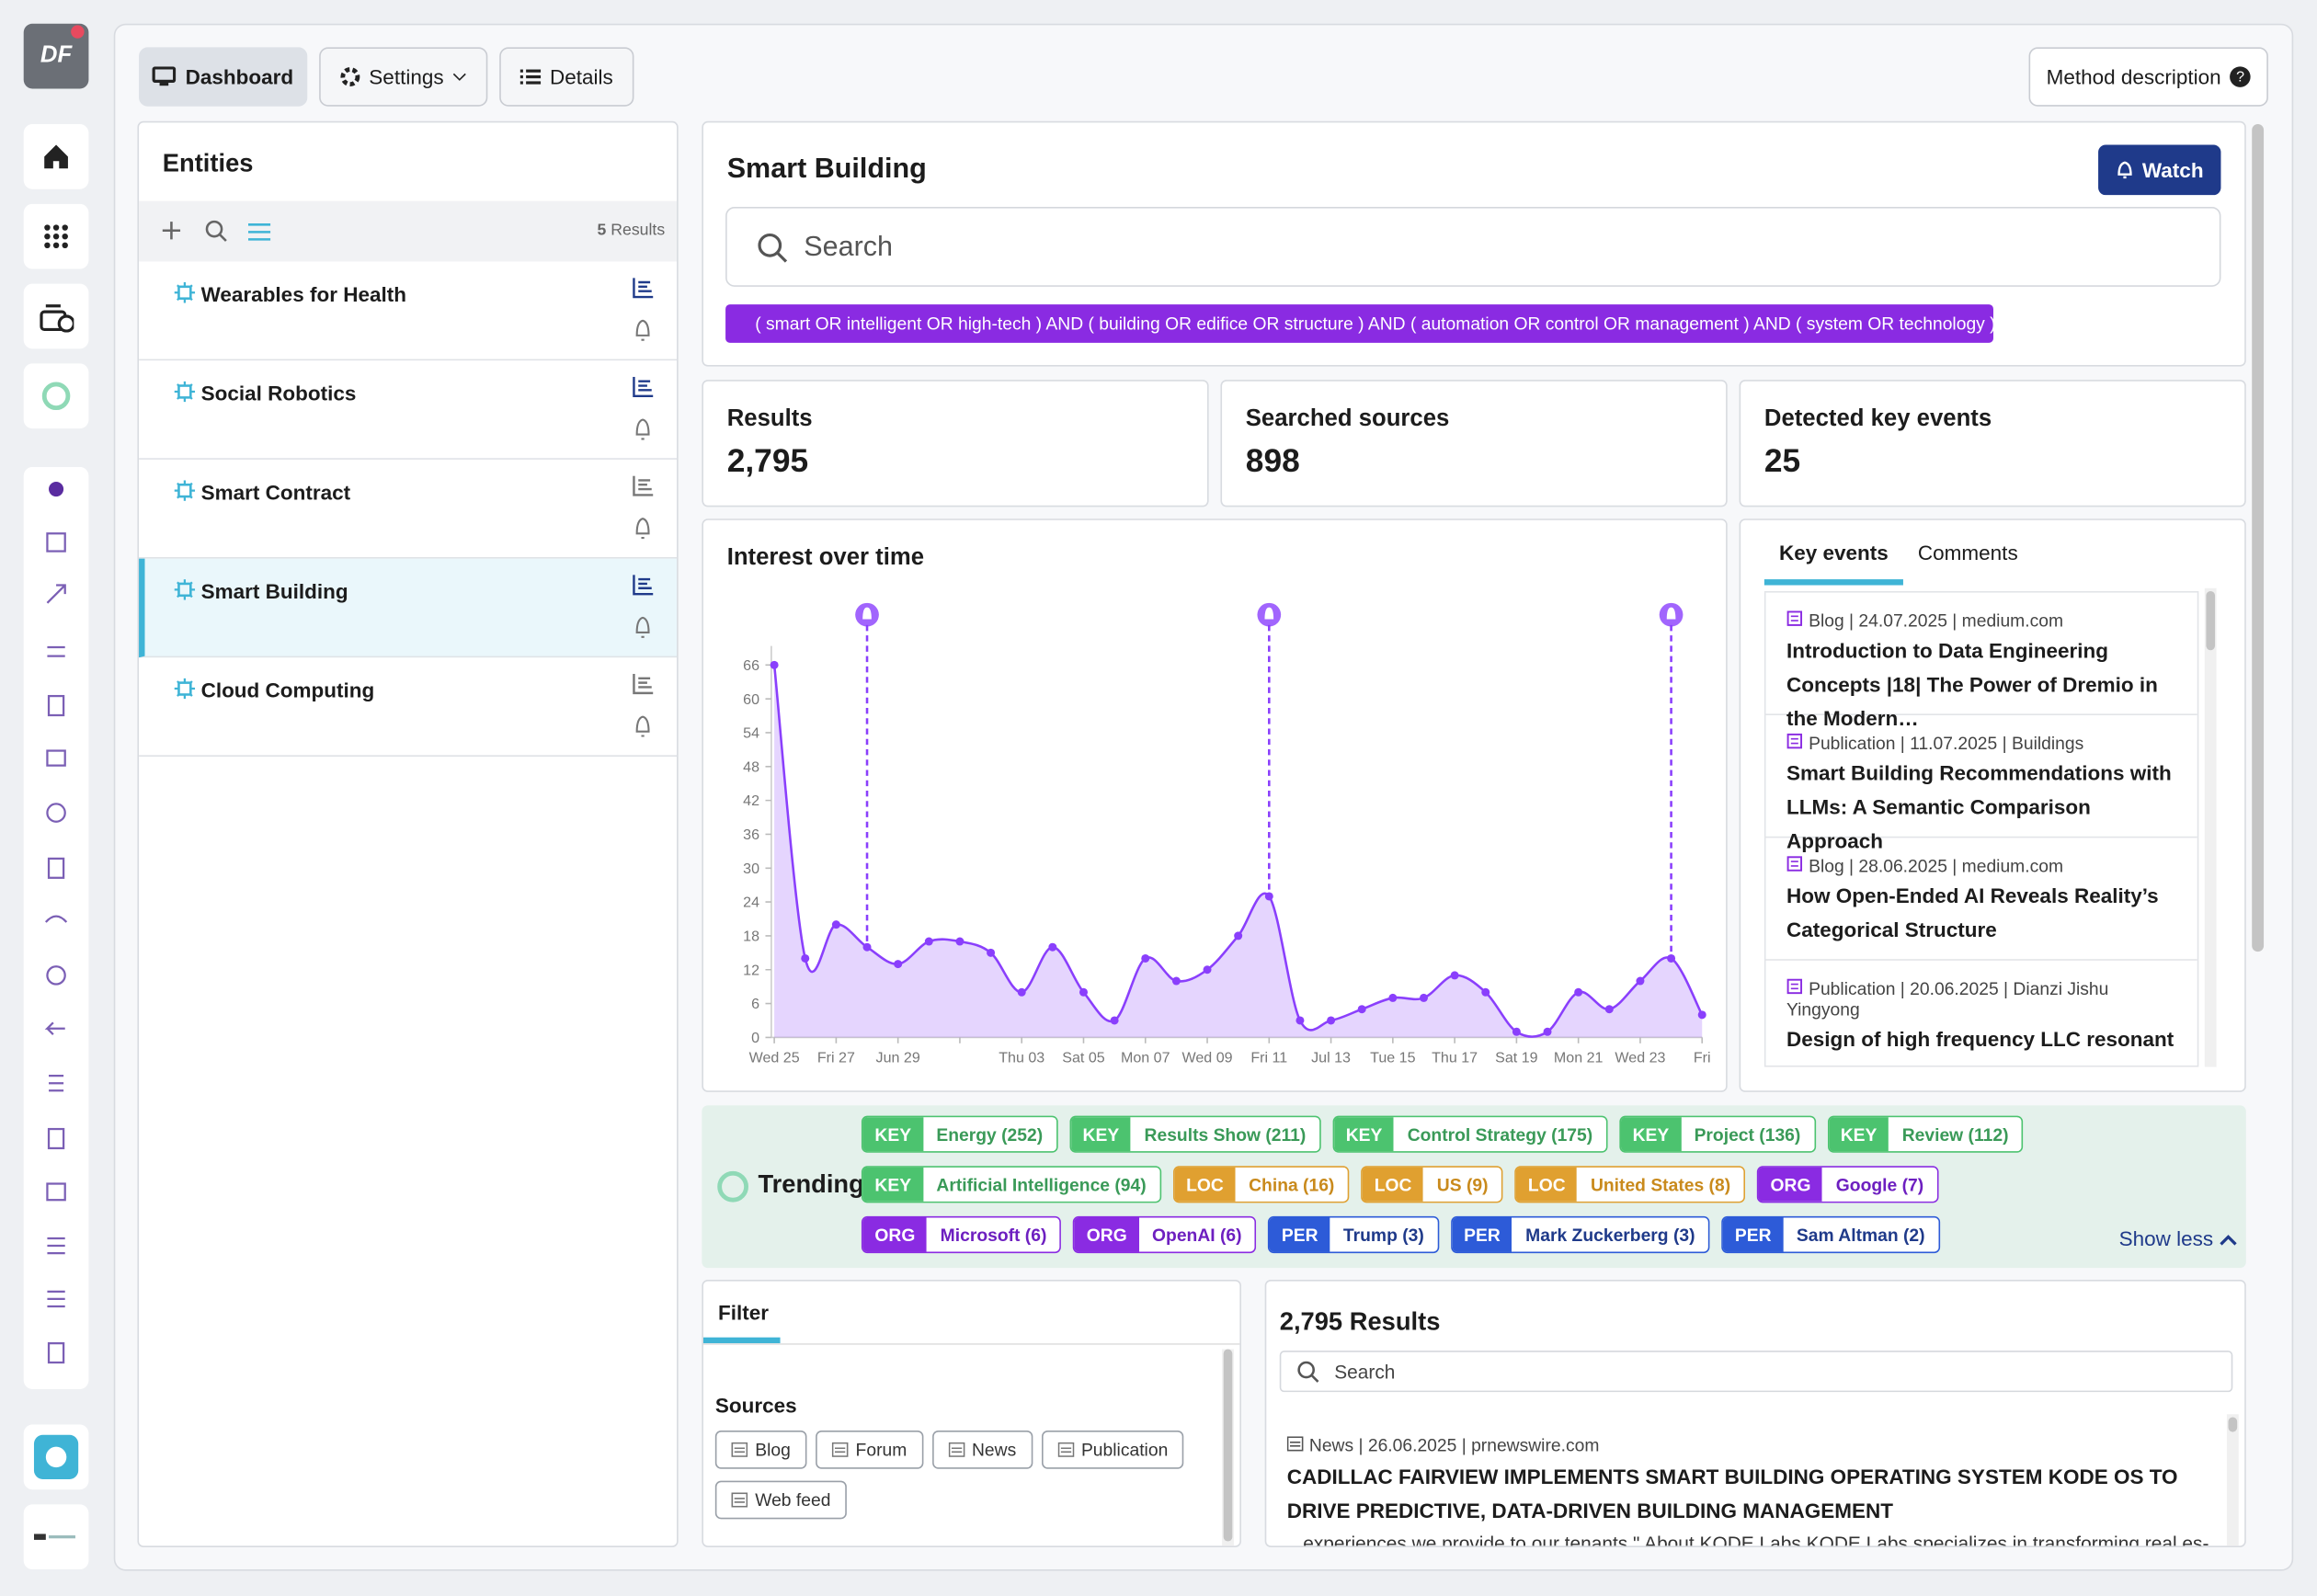  What do you see at coordinates (638, 230) in the screenshot?
I see `count-label: Results` at bounding box center [638, 230].